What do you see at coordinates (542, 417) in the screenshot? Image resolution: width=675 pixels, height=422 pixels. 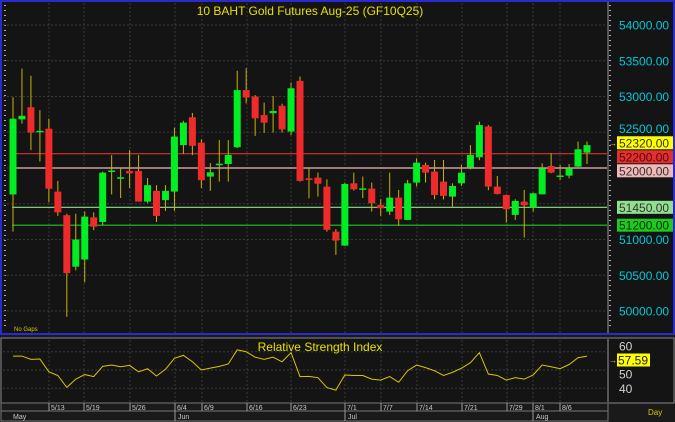 I see `month-label: Aug` at bounding box center [542, 417].